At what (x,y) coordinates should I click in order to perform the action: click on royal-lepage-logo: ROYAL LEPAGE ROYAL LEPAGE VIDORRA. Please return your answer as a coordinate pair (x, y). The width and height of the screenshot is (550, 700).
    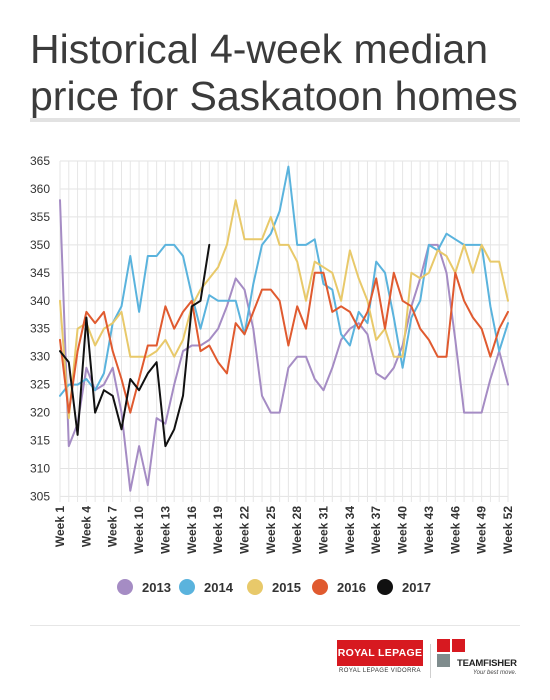
    Looking at the image, I should click on (380, 659).